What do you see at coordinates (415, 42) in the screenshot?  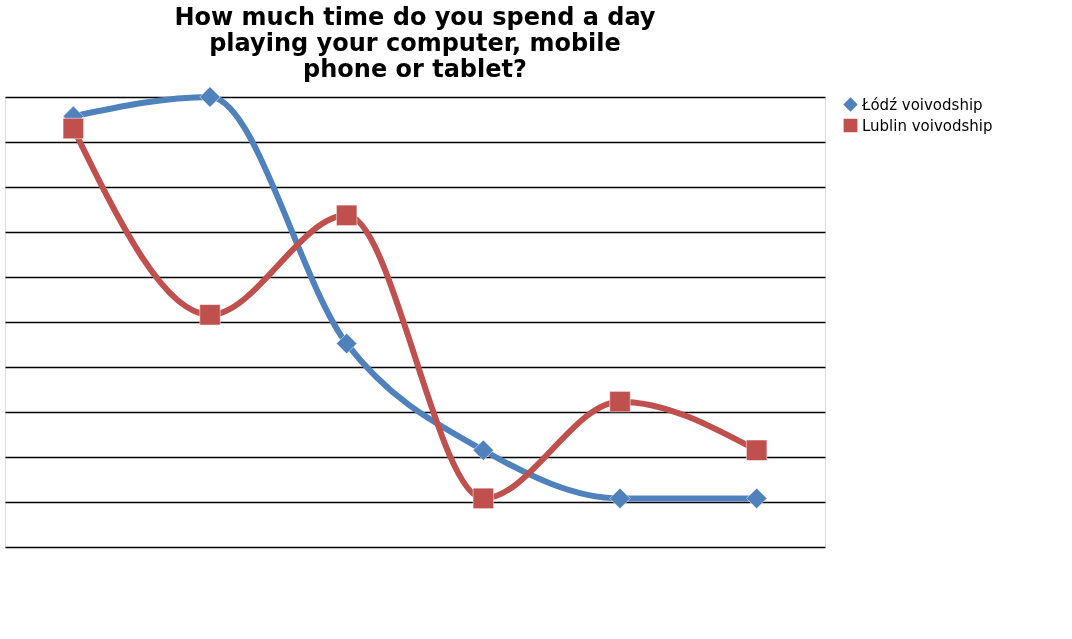 I see `chart-title: How much time do you spend a day playing your computer, mobile phone or tablet?` at bounding box center [415, 42].